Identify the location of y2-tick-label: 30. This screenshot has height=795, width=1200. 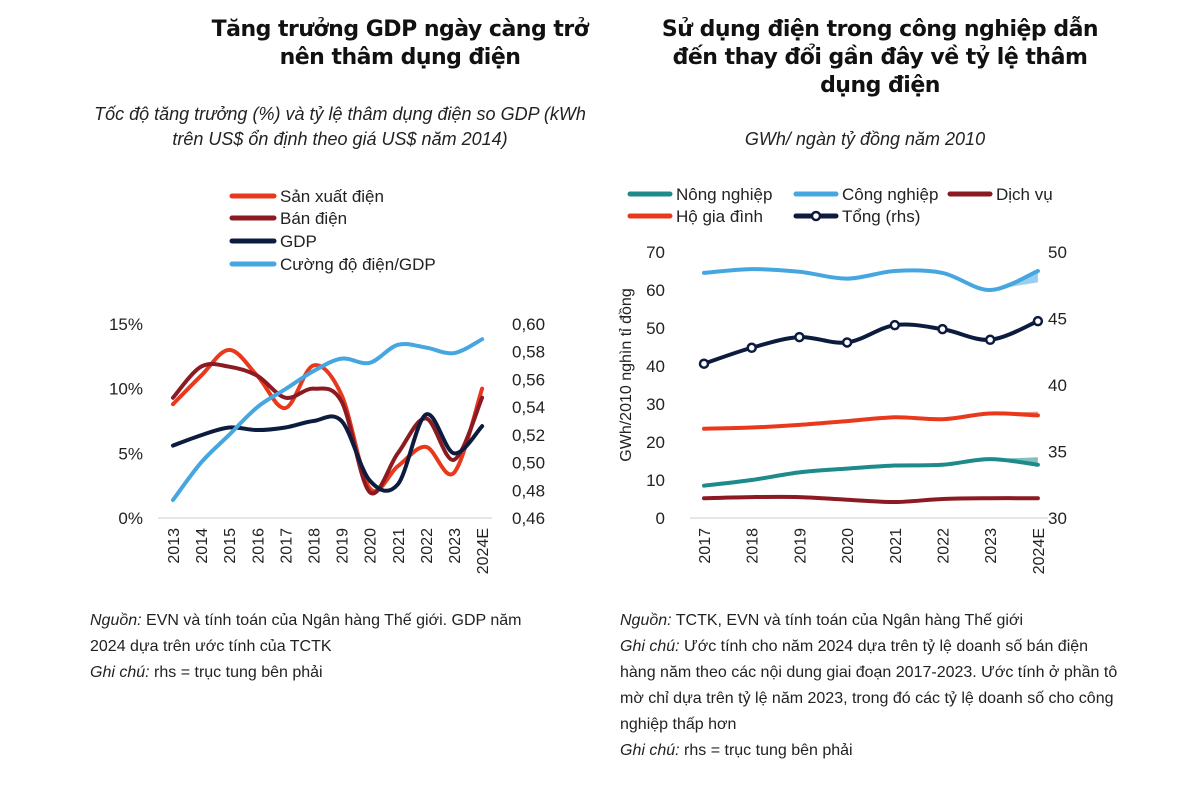
(1057, 518).